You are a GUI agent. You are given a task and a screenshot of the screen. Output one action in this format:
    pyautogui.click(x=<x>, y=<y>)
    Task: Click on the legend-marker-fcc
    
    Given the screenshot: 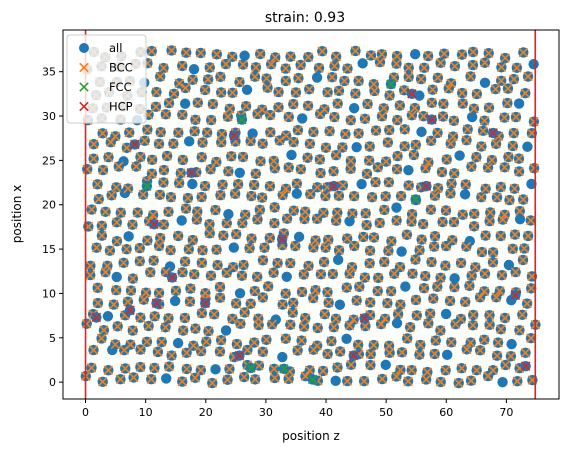 What is the action you would take?
    pyautogui.click(x=84, y=87)
    